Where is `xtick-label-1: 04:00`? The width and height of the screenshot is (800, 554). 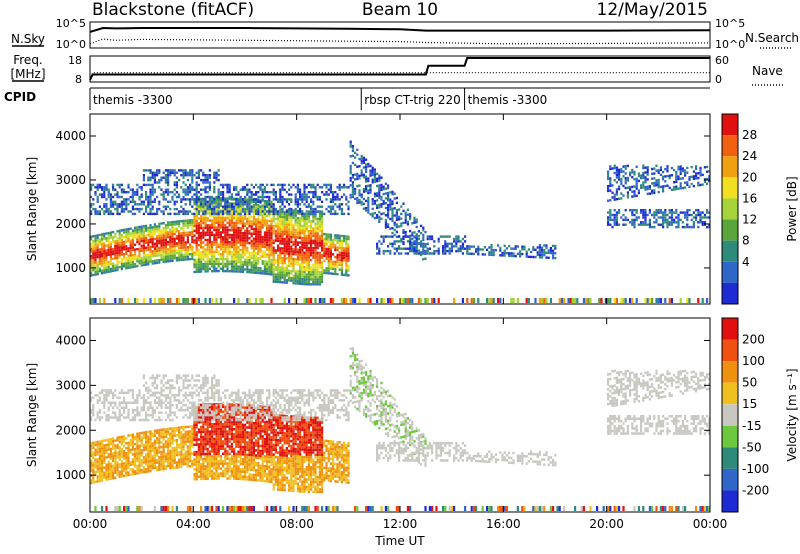
xtick-label-1: 04:00 is located at coordinates (193, 524).